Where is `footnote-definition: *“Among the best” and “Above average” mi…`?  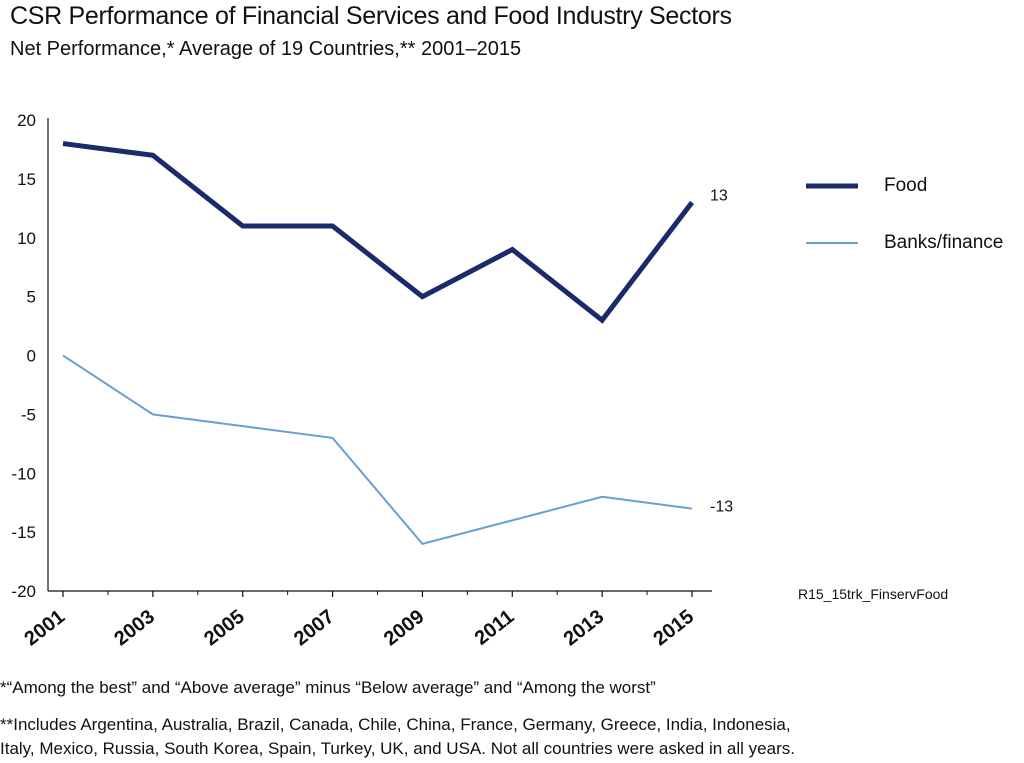
footnote-definition: *“Among the best” and “Above average” mi… is located at coordinates (328, 688).